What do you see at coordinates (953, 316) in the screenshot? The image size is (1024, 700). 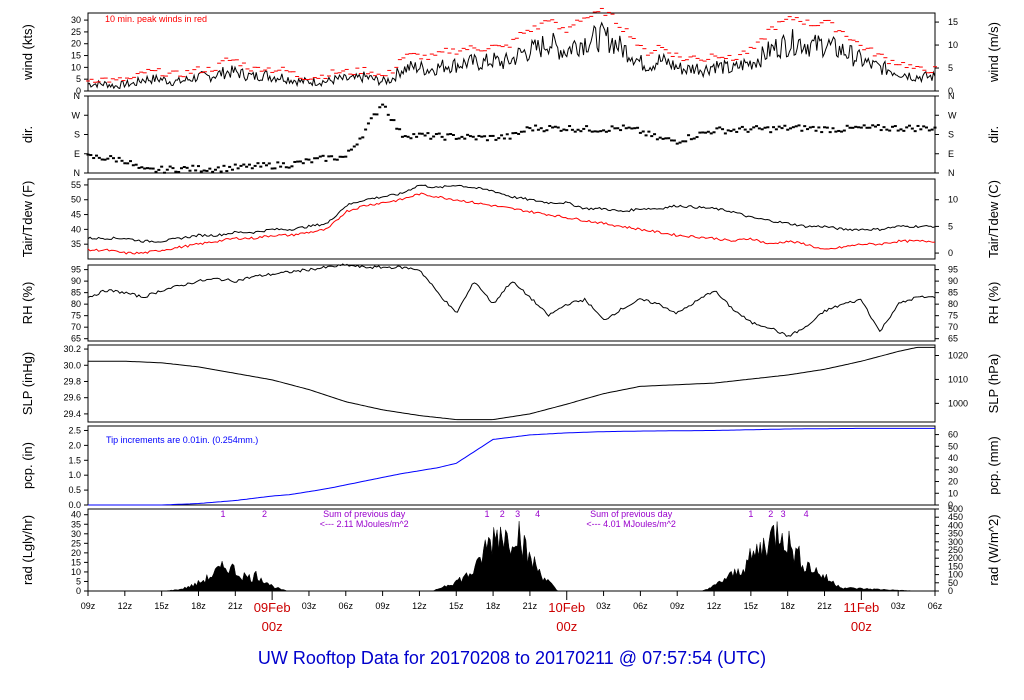 I see `y-tick-label-right: 75` at bounding box center [953, 316].